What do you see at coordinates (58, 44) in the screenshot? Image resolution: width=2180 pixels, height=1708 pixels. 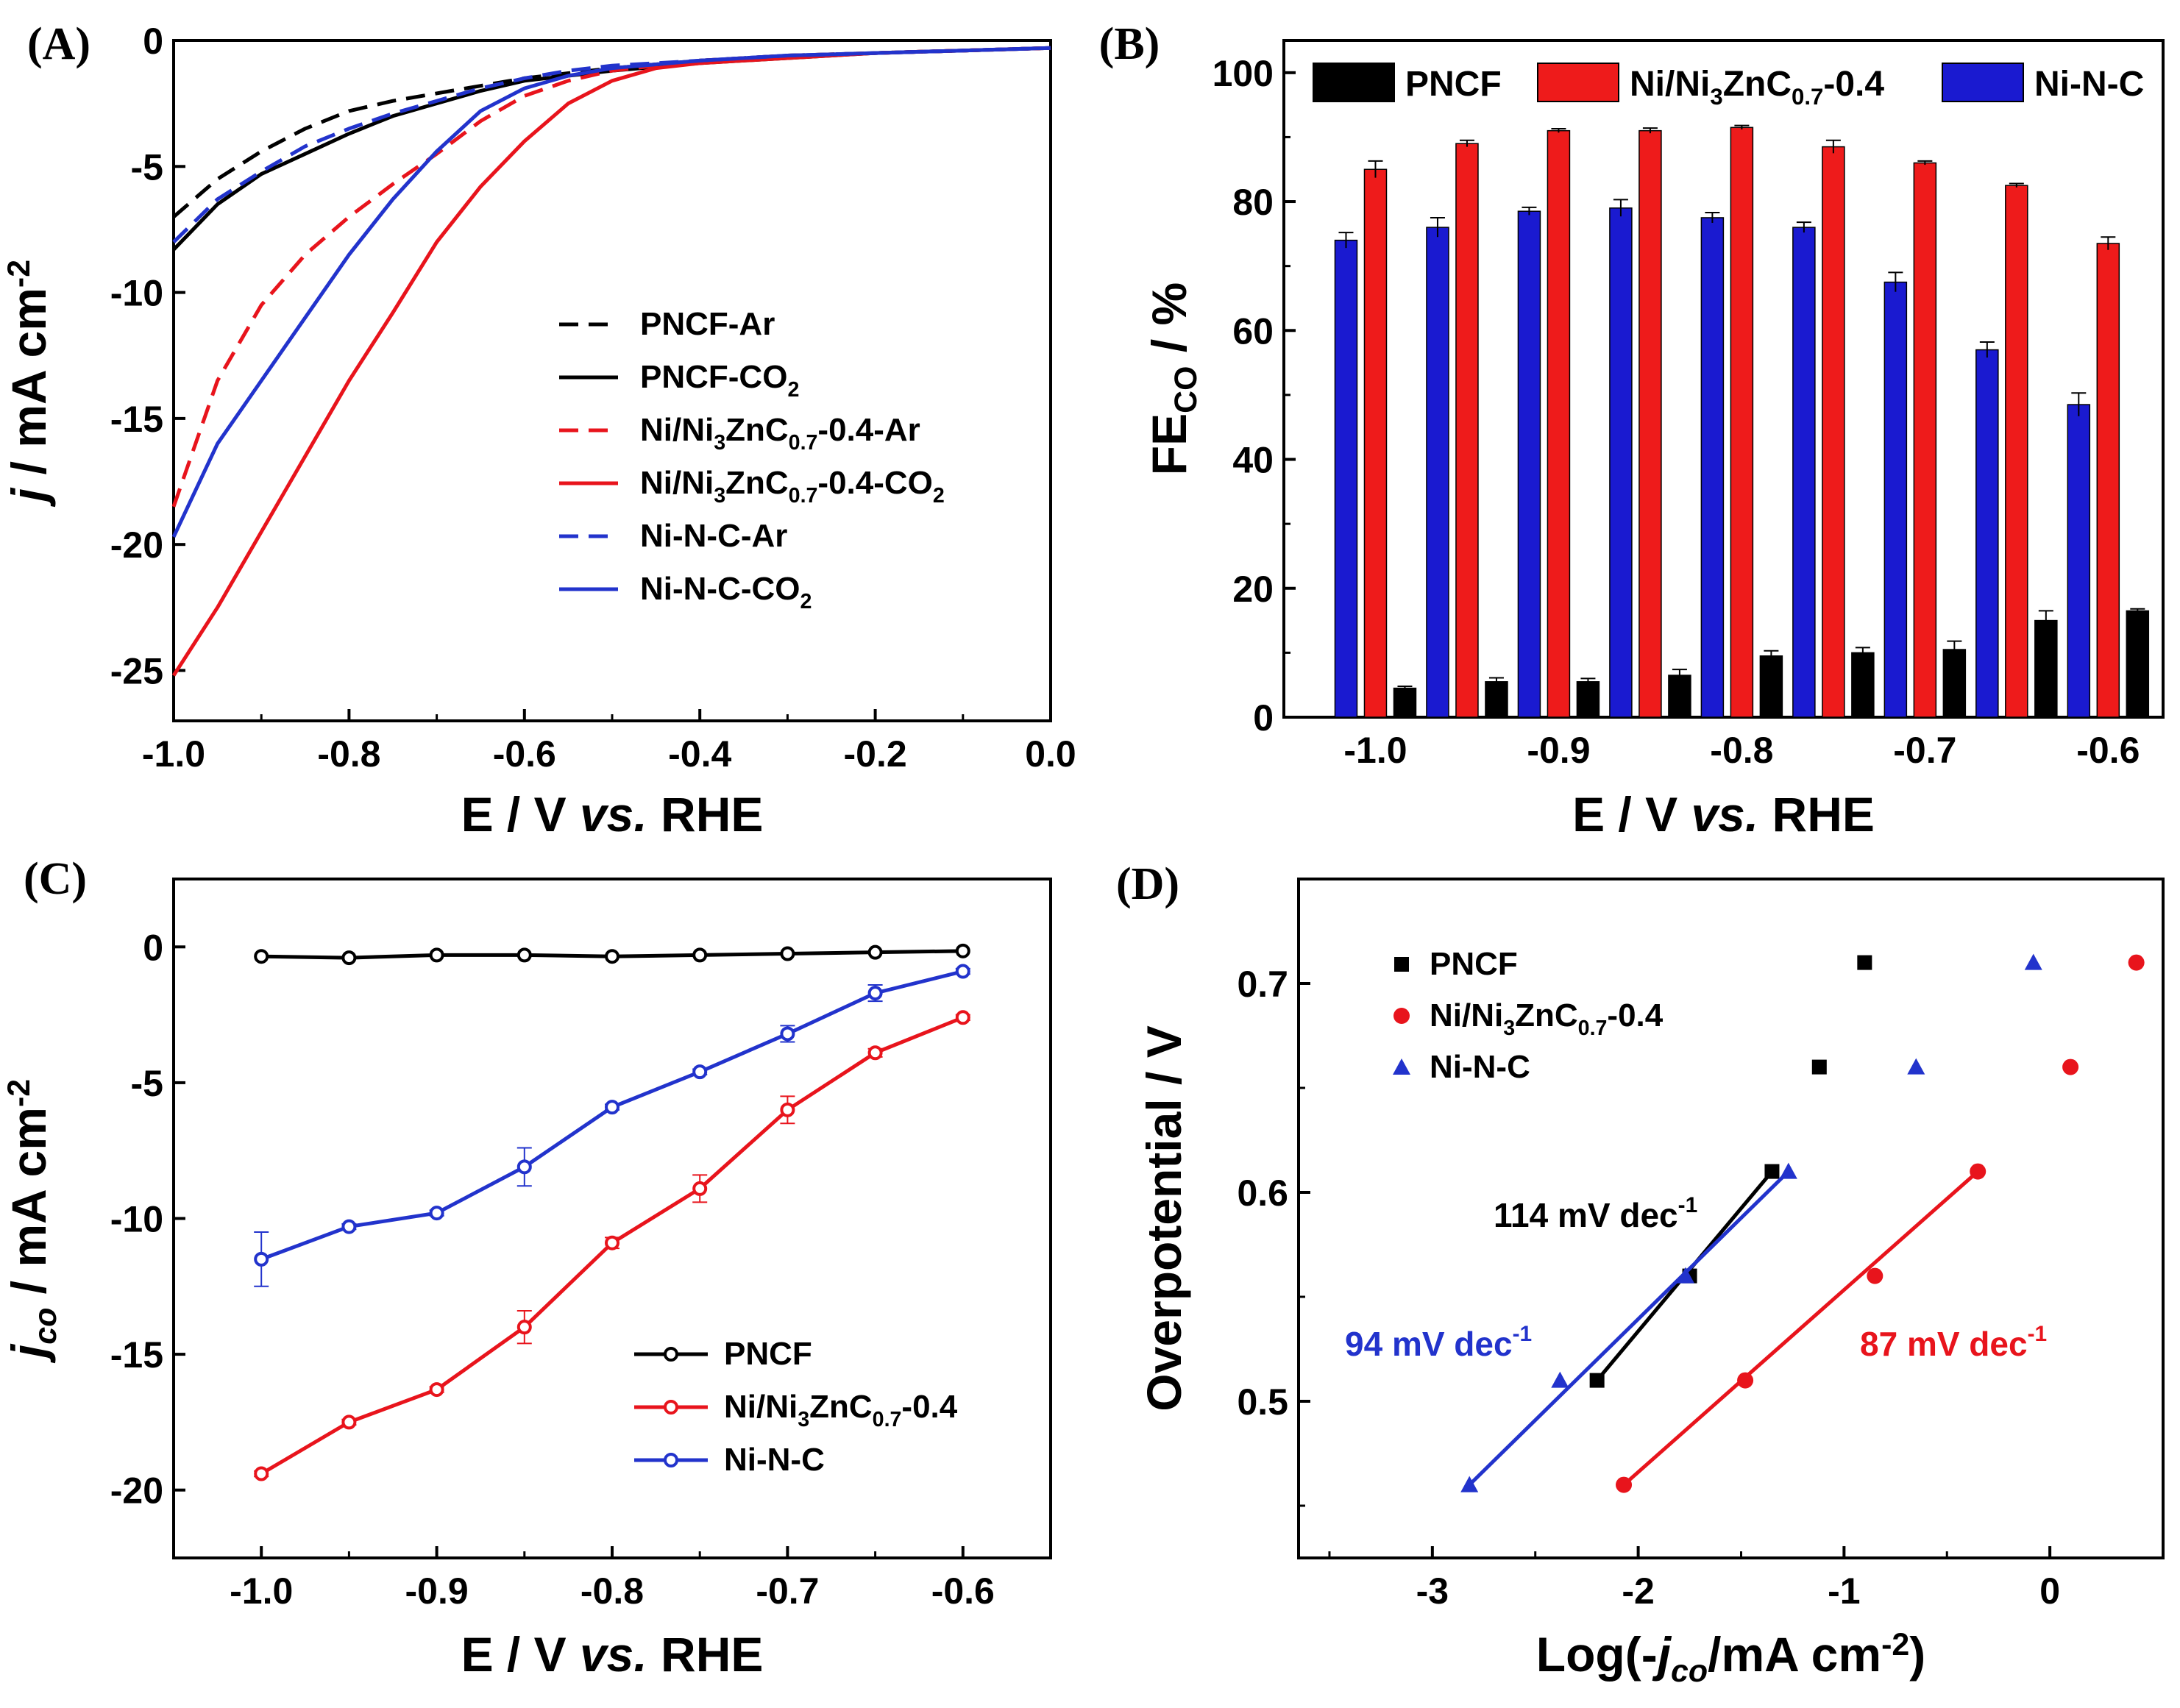 I see `panel-label-a: (A)` at bounding box center [58, 44].